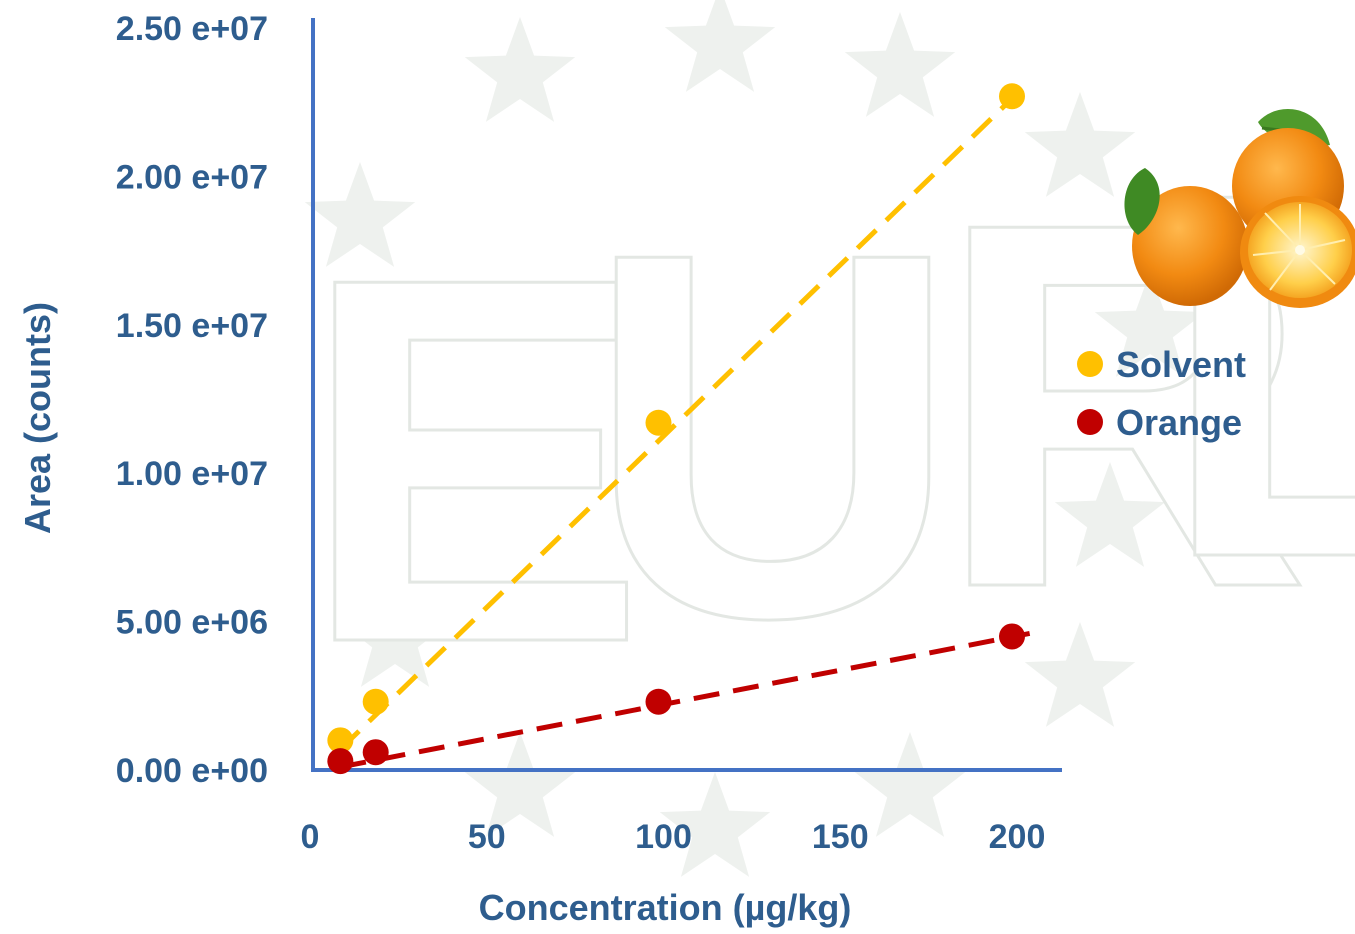  Describe the element at coordinates (1190, 246) in the screenshot. I see `orange-fruit-icon` at that location.